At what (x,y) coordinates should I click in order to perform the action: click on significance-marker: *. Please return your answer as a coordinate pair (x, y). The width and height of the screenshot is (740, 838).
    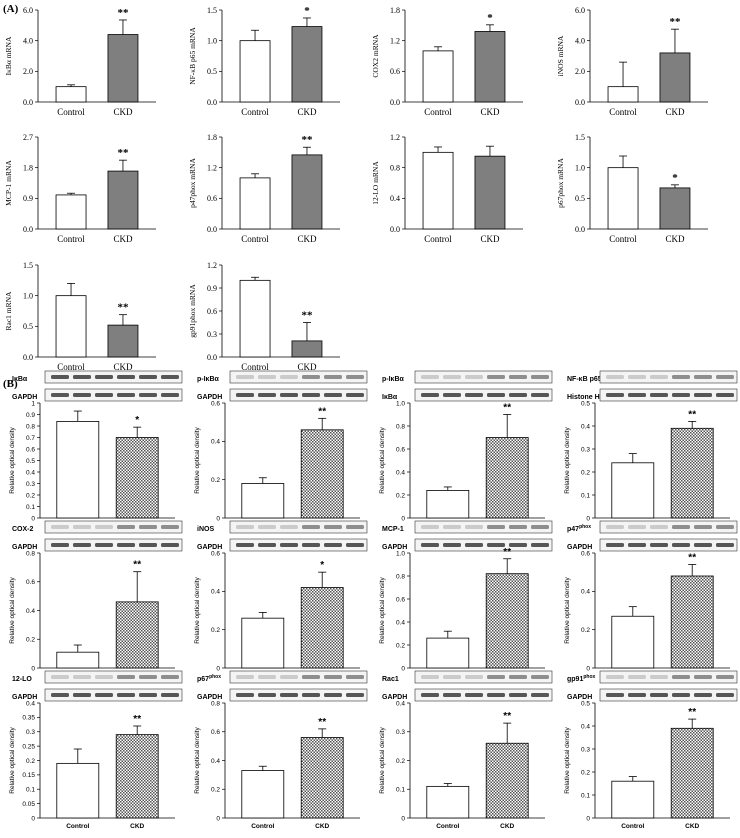
    Looking at the image, I should click on (490, 18).